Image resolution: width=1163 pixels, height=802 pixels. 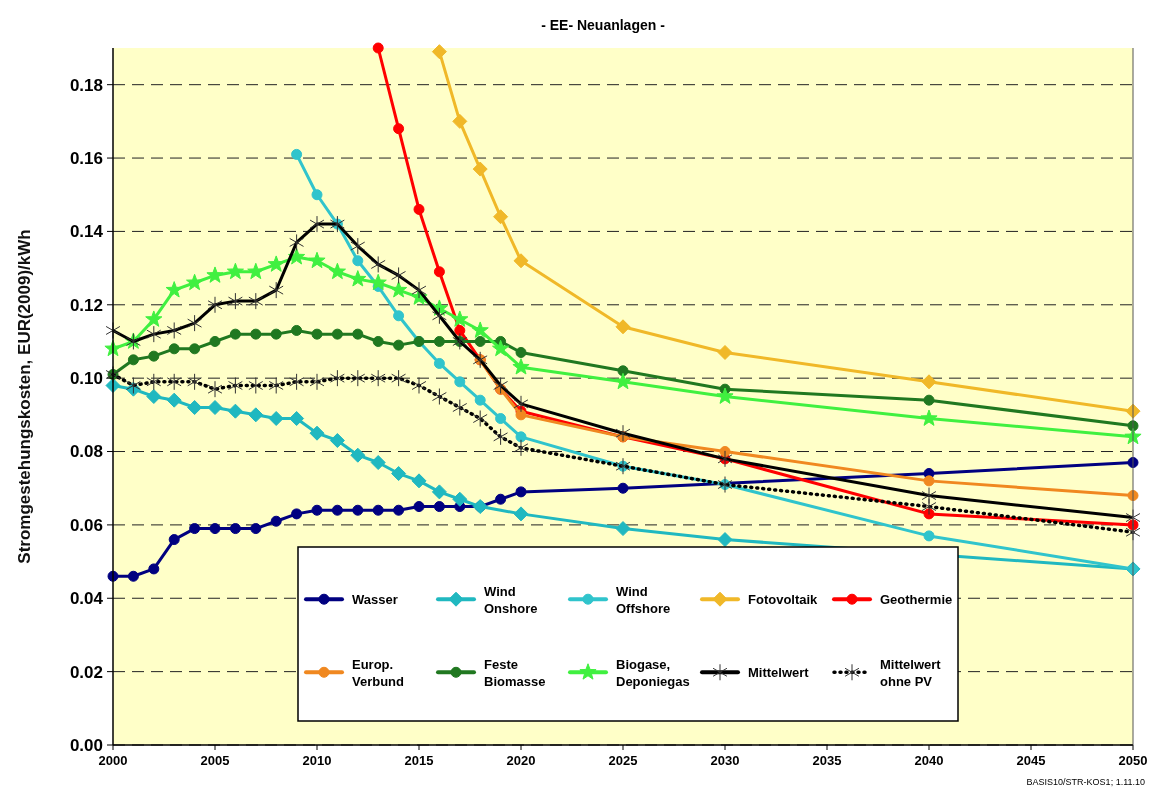 What do you see at coordinates (378, 672) in the screenshot?
I see `legend-label: Europ. Verbund` at bounding box center [378, 672].